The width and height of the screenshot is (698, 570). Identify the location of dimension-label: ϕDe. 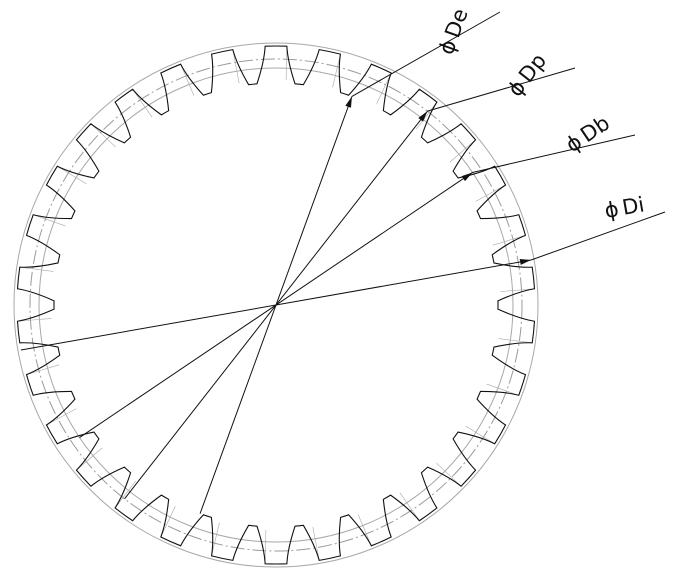
(453, 31).